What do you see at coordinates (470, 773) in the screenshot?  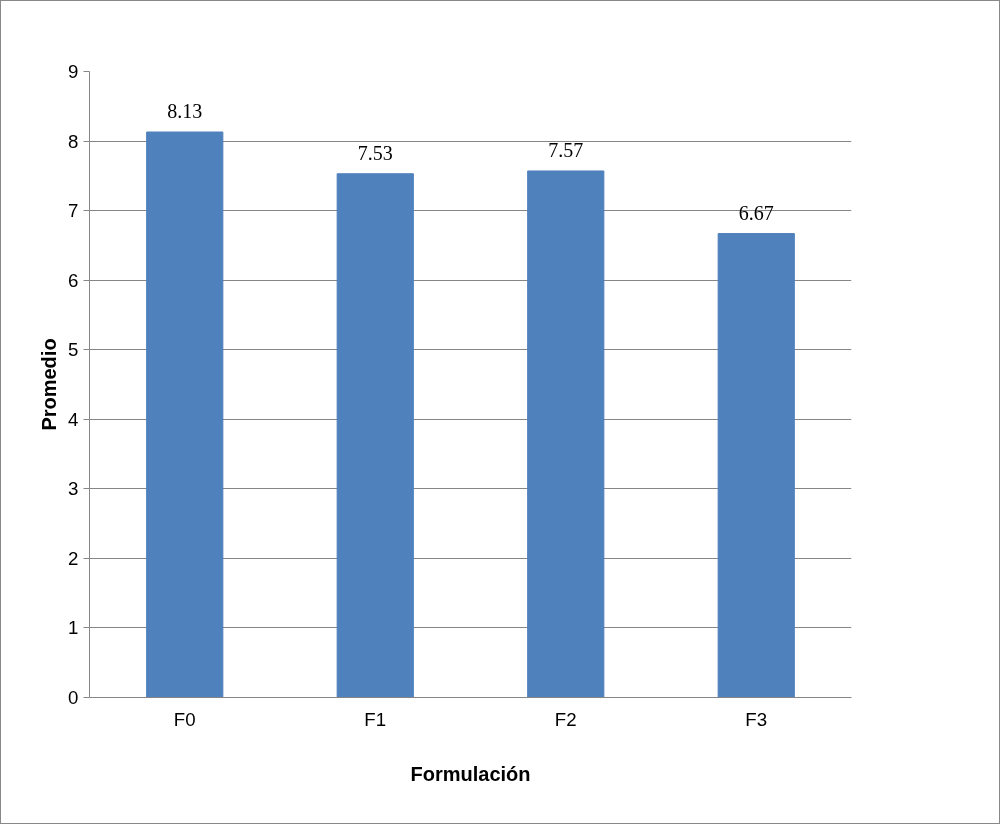 I see `x-axis-title: Formulación` at bounding box center [470, 773].